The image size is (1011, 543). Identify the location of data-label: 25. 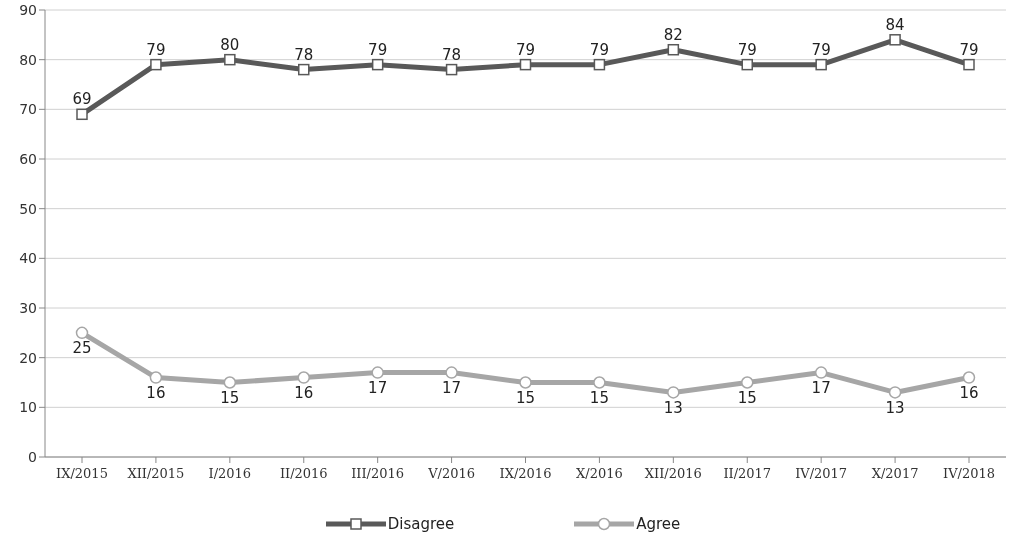
(82, 348).